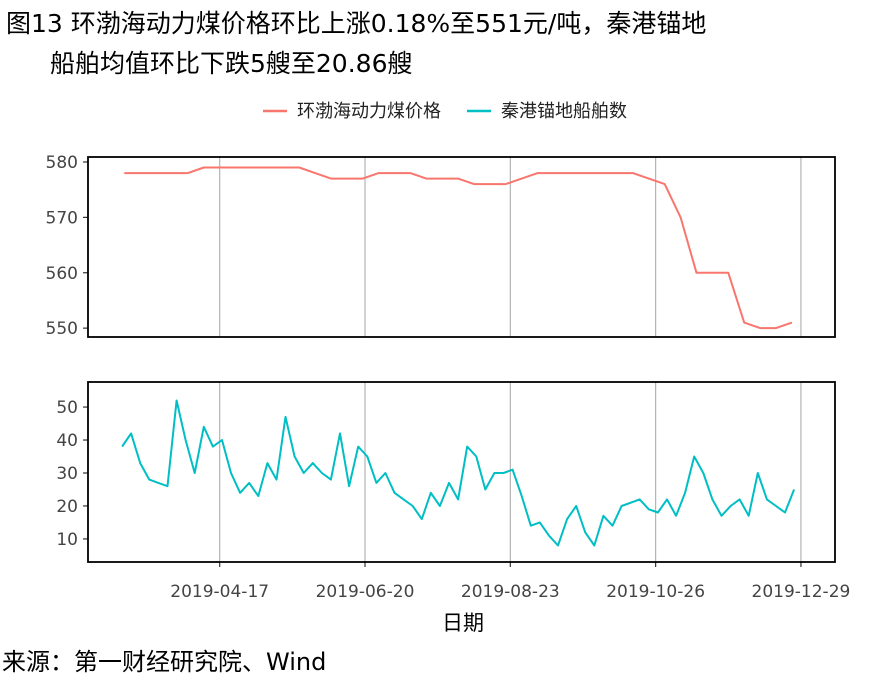  I want to click on y-tick-label: 560, so click(62, 274).